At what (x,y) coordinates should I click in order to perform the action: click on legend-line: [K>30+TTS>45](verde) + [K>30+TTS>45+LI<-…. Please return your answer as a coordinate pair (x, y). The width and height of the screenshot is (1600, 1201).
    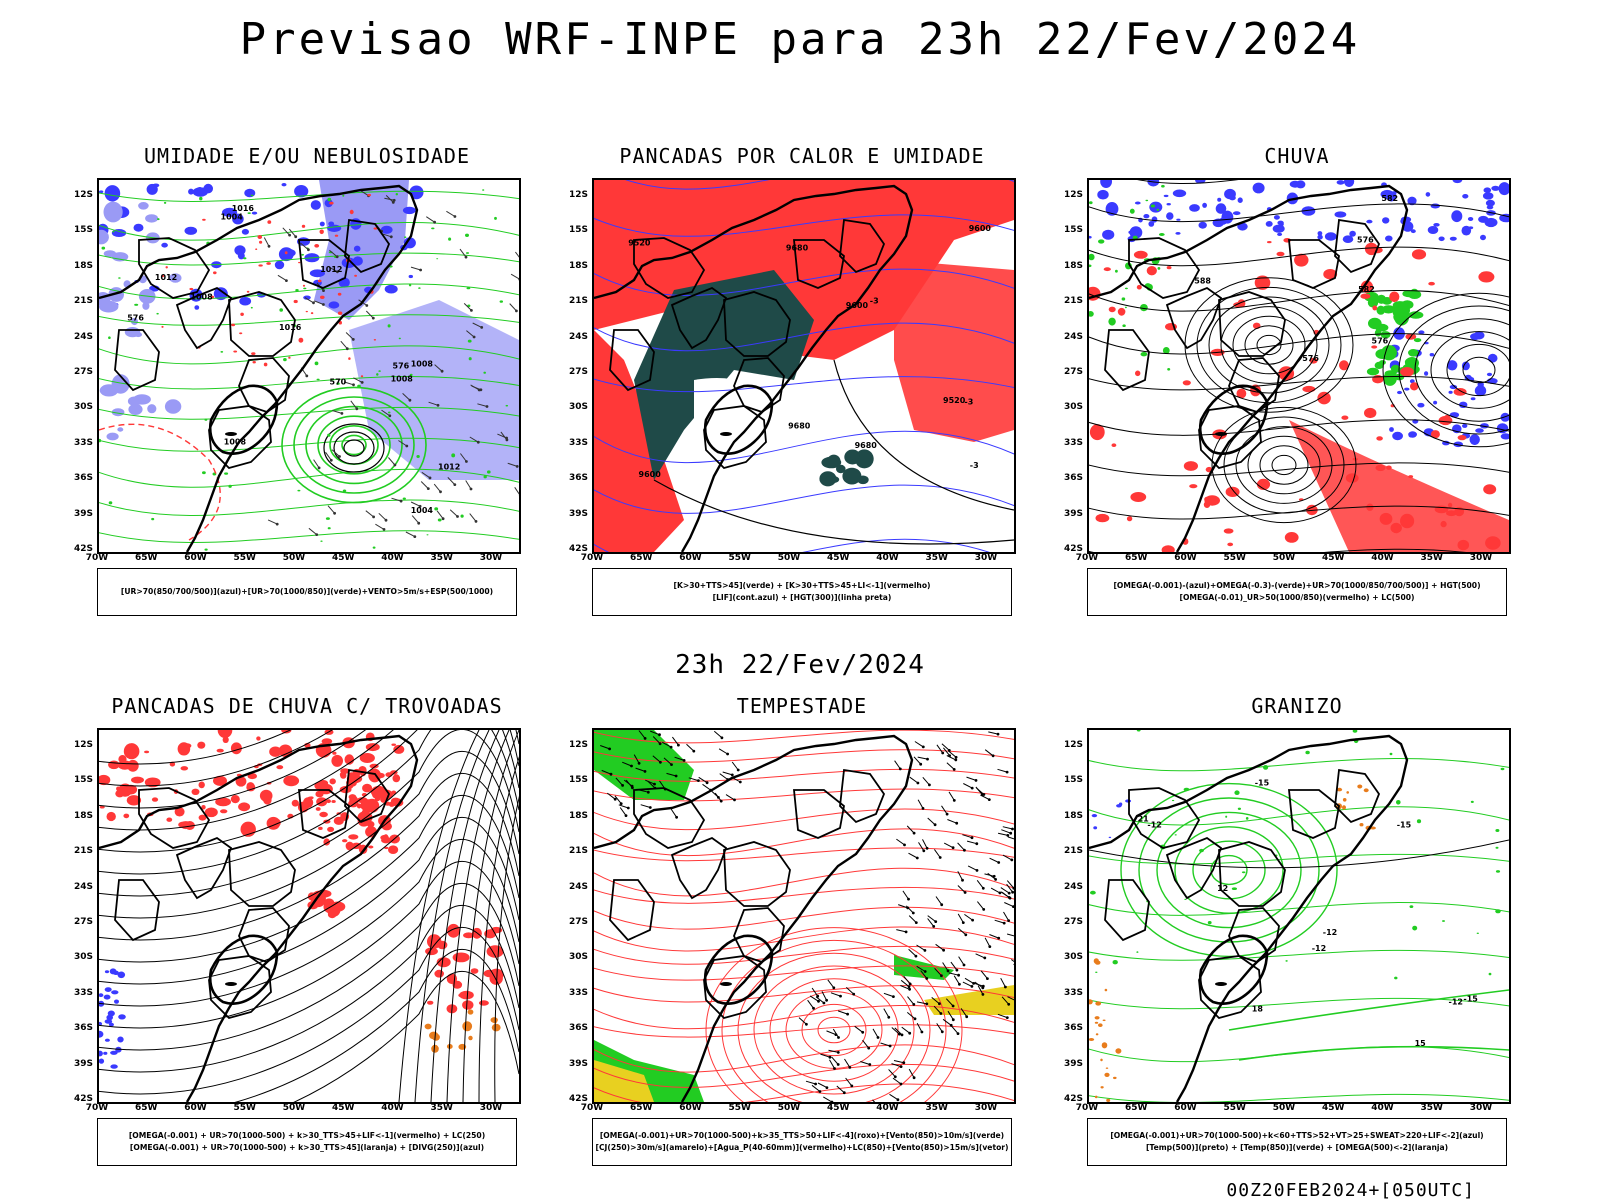
    Looking at the image, I should click on (802, 586).